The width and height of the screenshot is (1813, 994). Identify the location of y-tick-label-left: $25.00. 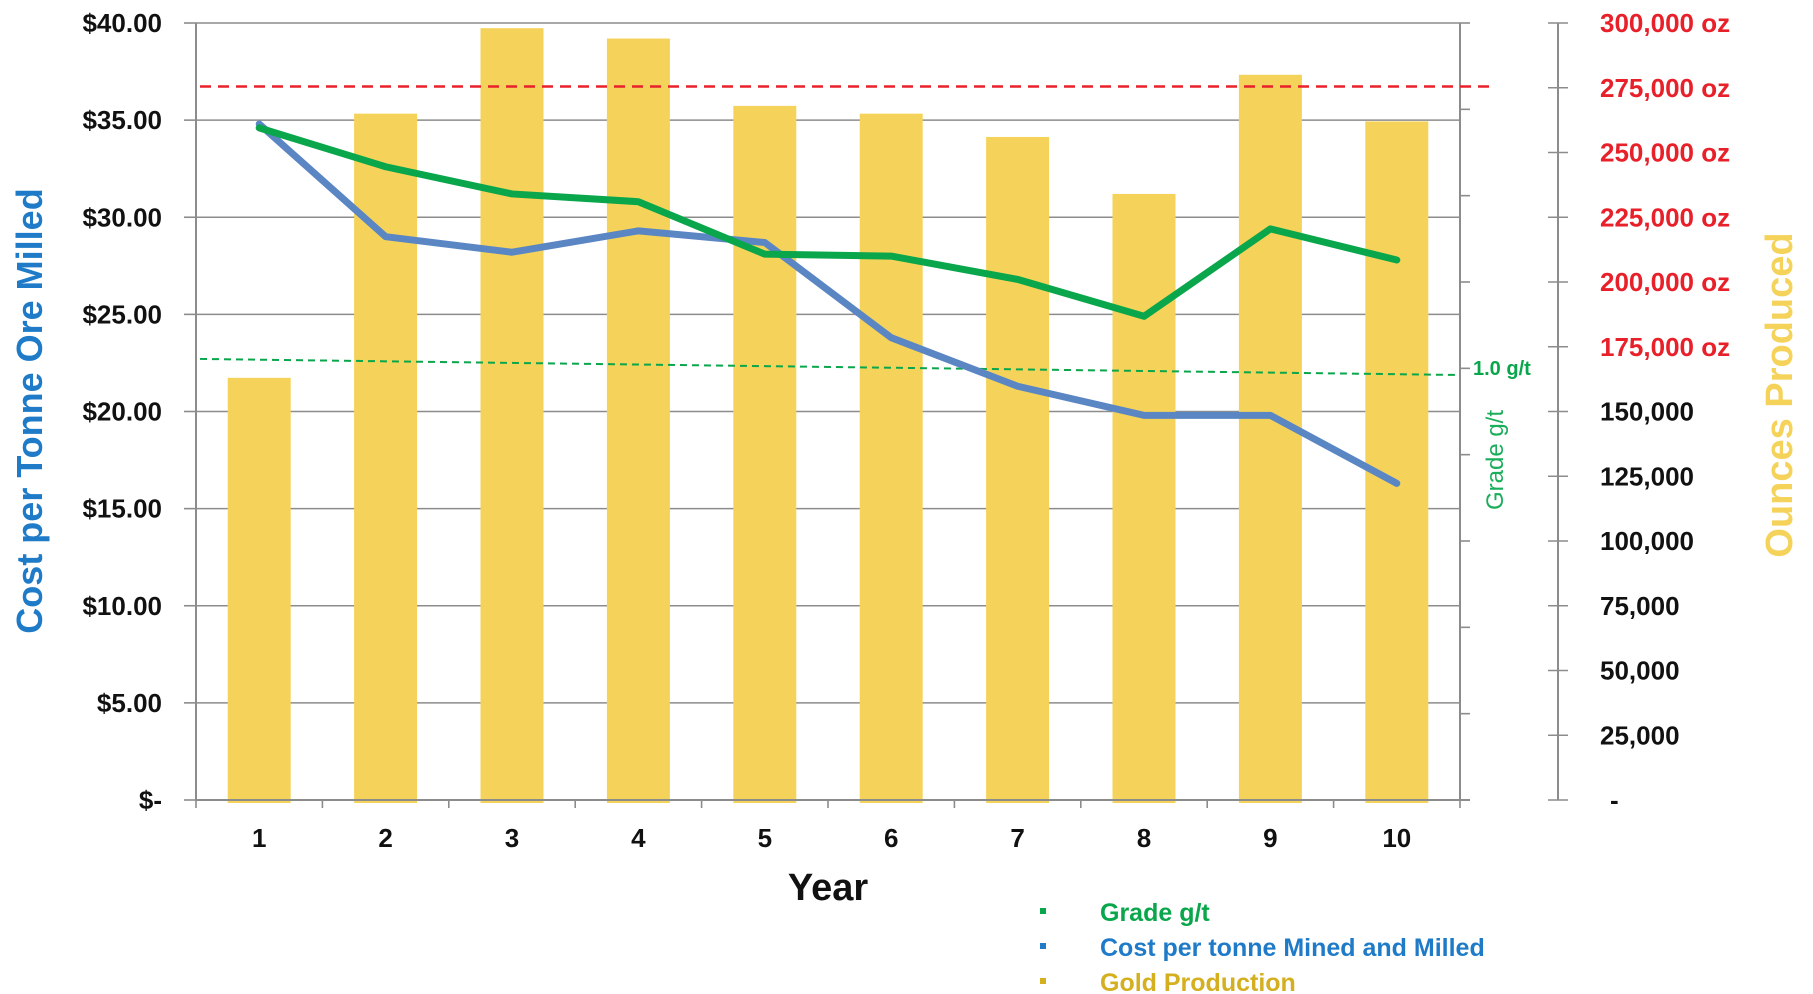
(122, 314).